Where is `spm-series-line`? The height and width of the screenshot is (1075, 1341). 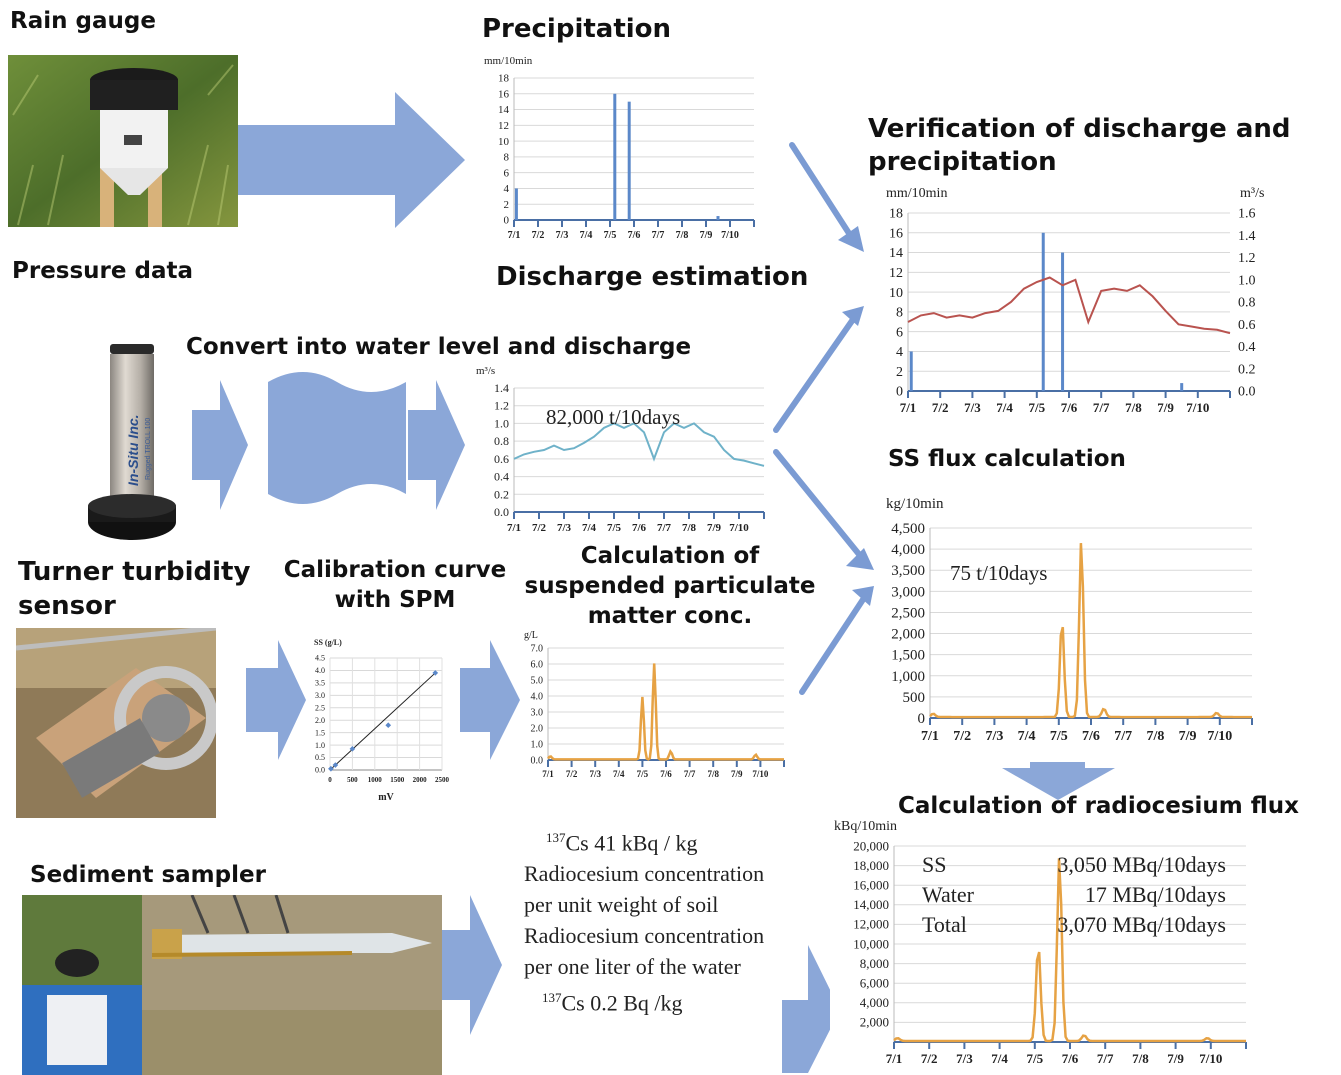 spm-series-line is located at coordinates (666, 711).